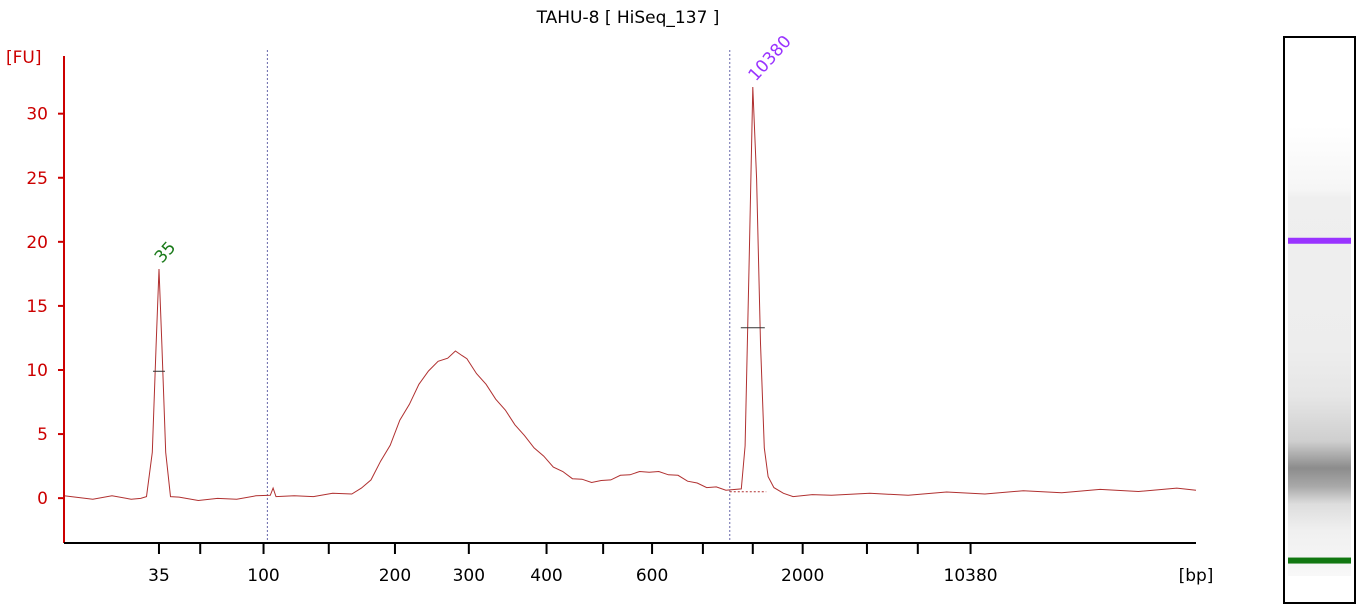 The image size is (1361, 609). What do you see at coordinates (159, 576) in the screenshot?
I see `x-tick-label-0: 35` at bounding box center [159, 576].